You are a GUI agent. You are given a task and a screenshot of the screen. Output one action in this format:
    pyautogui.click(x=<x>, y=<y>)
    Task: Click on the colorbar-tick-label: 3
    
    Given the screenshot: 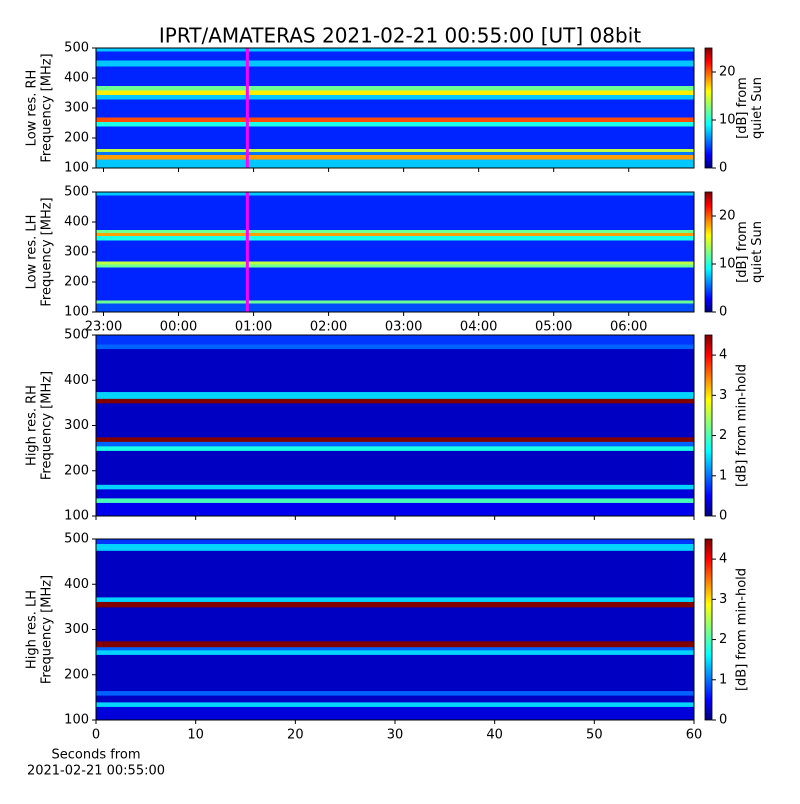 What is the action you would take?
    pyautogui.click(x=723, y=395)
    